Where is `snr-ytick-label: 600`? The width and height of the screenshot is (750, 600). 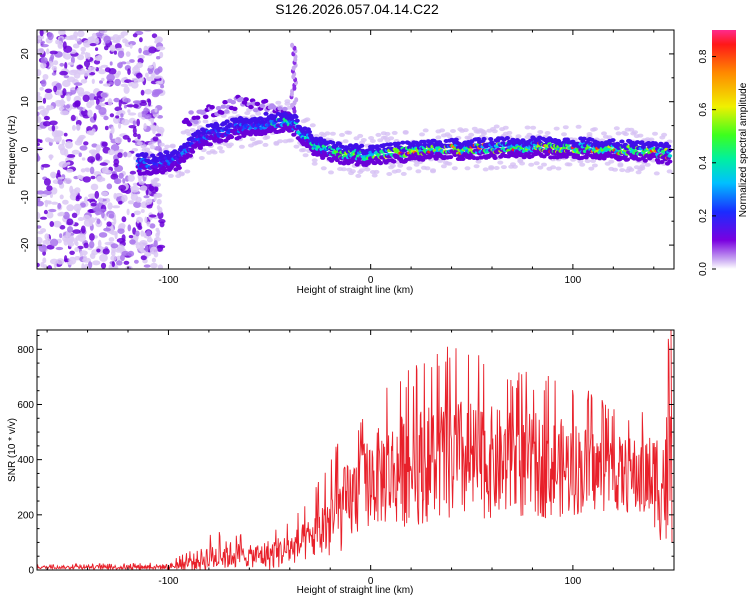
snr-ytick-label: 600 is located at coordinates (25, 405).